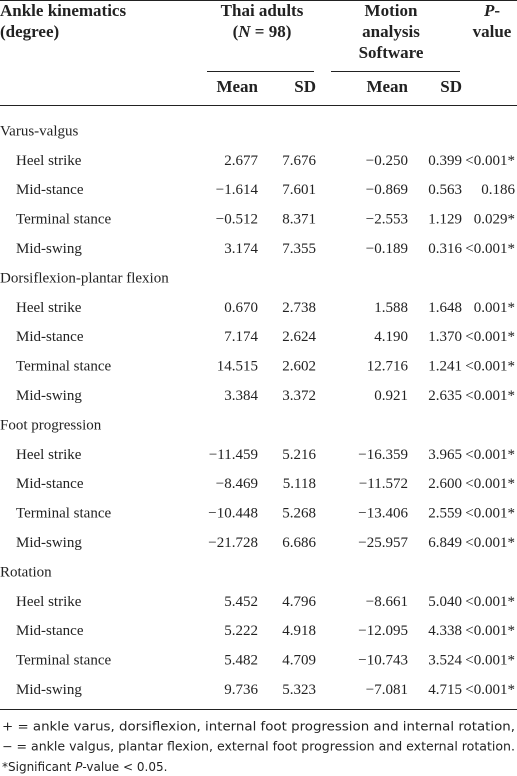  What do you see at coordinates (63, 10) in the screenshot?
I see `header-label: Ankle kinematics` at bounding box center [63, 10].